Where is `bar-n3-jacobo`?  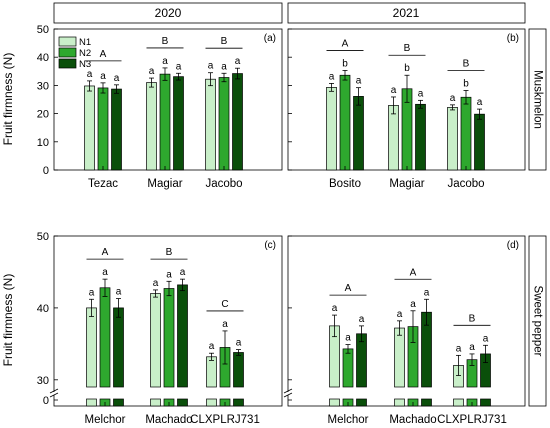
bar-n3-jacobo is located at coordinates (237, 122).